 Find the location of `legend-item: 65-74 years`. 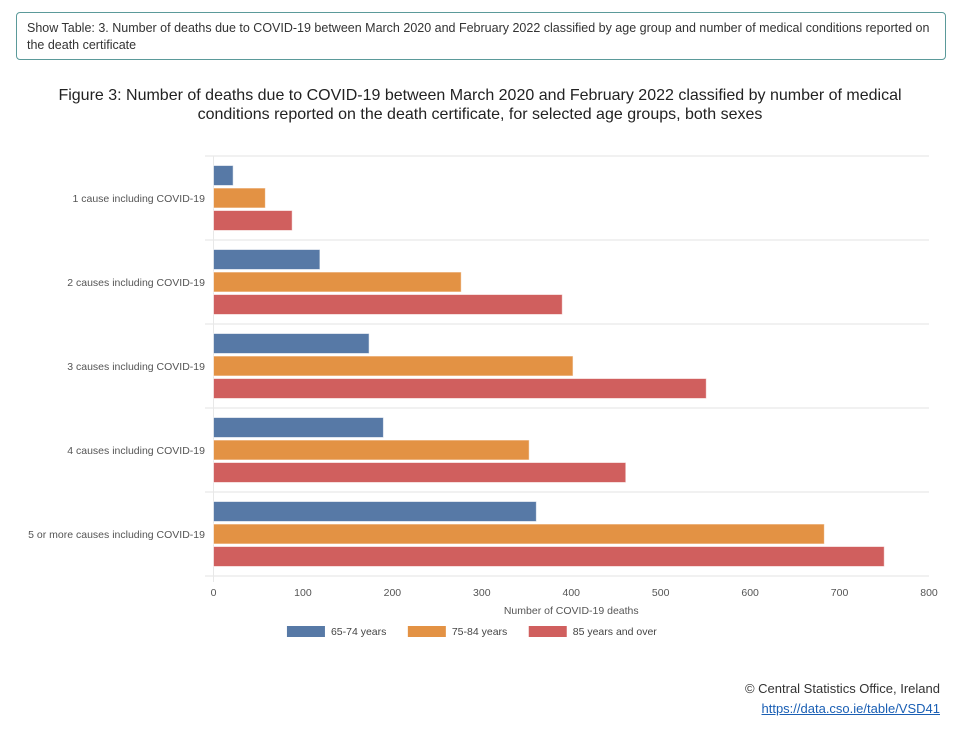

legend-item: 65-74 years is located at coordinates (336, 632).